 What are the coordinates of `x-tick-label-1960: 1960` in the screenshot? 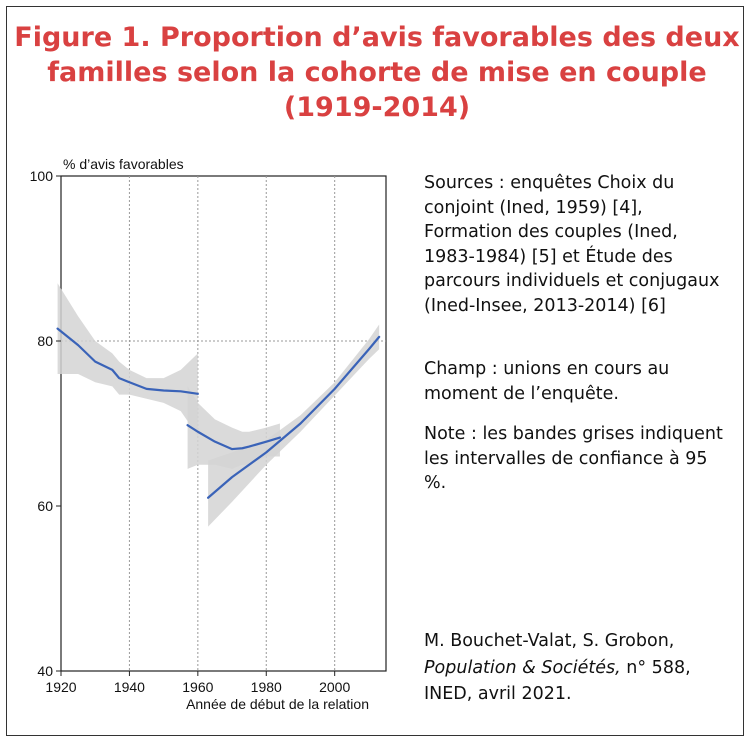 It's located at (197, 687).